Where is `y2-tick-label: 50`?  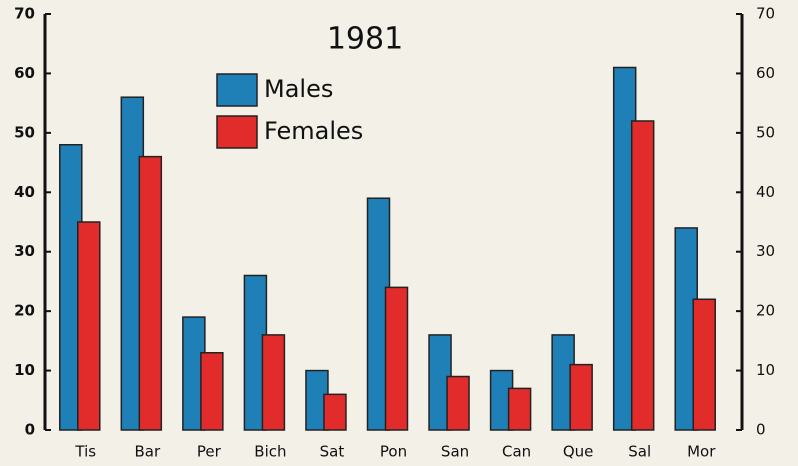 y2-tick-label: 50 is located at coordinates (765, 132).